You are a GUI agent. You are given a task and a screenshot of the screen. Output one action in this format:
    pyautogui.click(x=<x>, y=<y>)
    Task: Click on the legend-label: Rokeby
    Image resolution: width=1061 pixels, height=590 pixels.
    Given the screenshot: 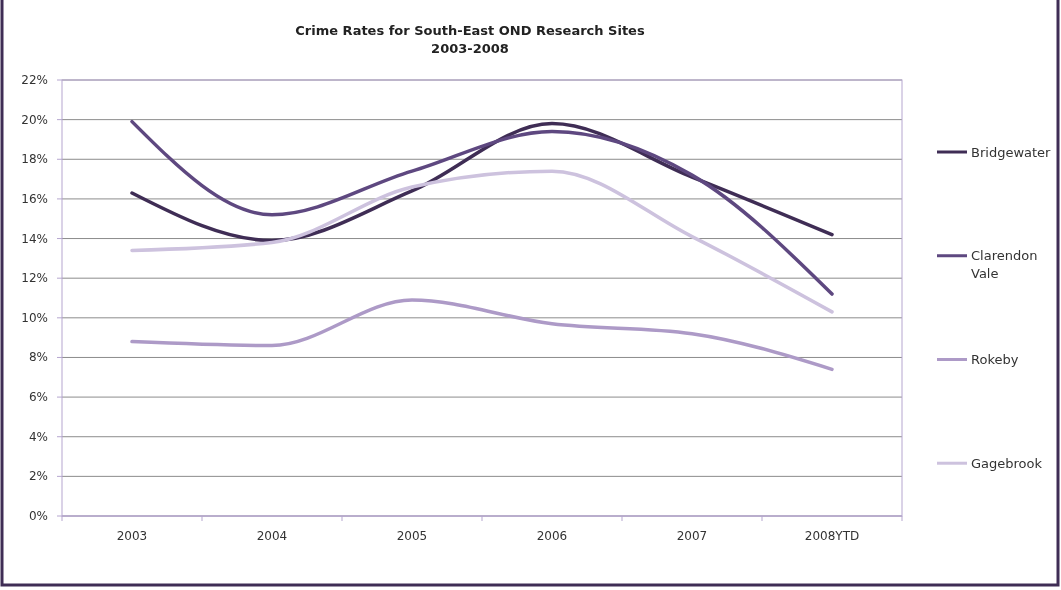 What is the action you would take?
    pyautogui.click(x=995, y=359)
    